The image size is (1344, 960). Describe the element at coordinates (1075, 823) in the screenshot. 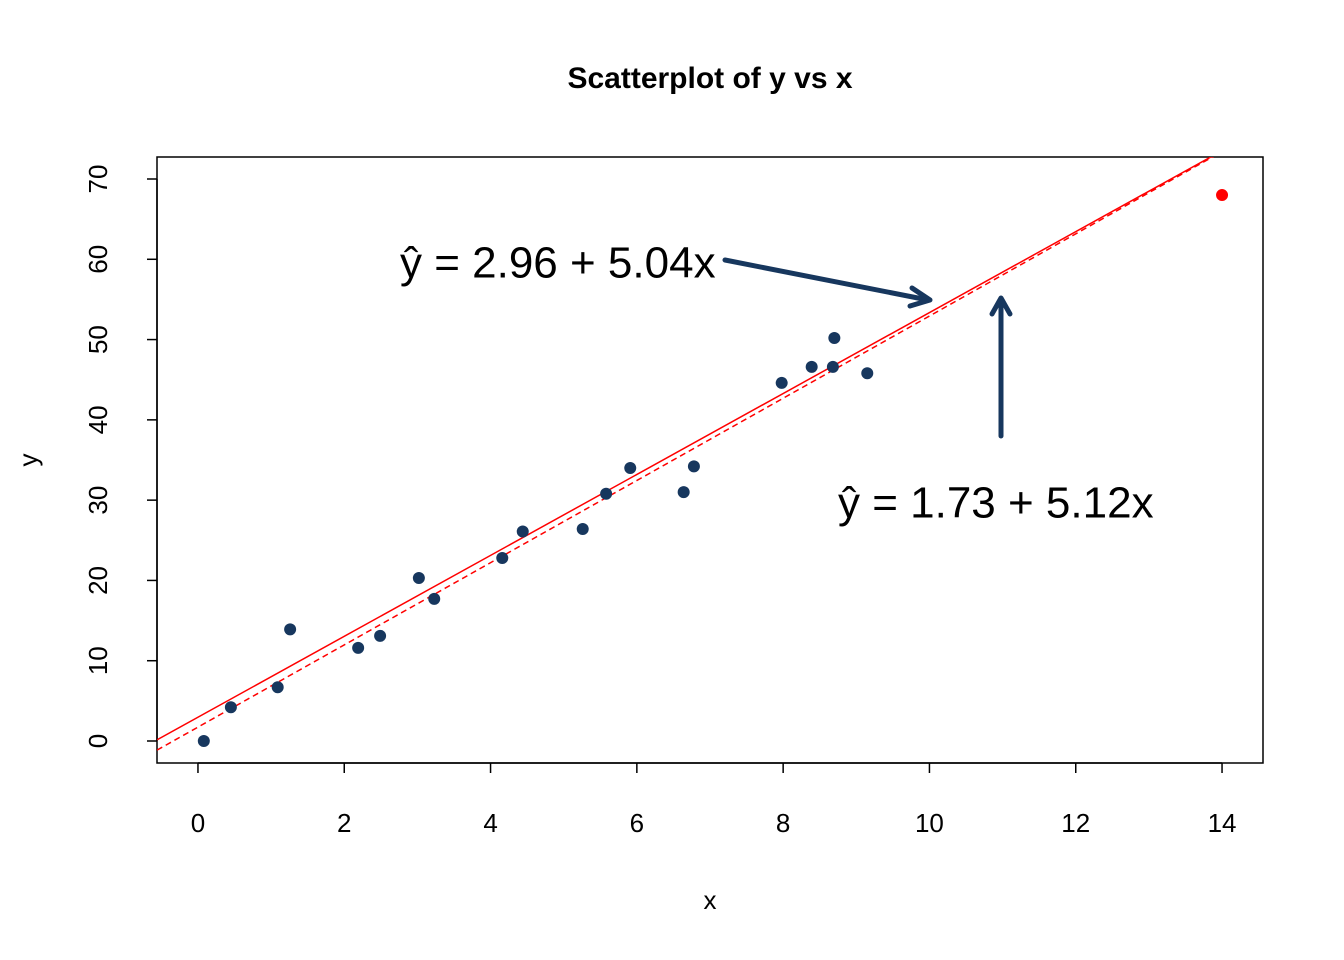

I see `x-tick-label: 12` at that location.